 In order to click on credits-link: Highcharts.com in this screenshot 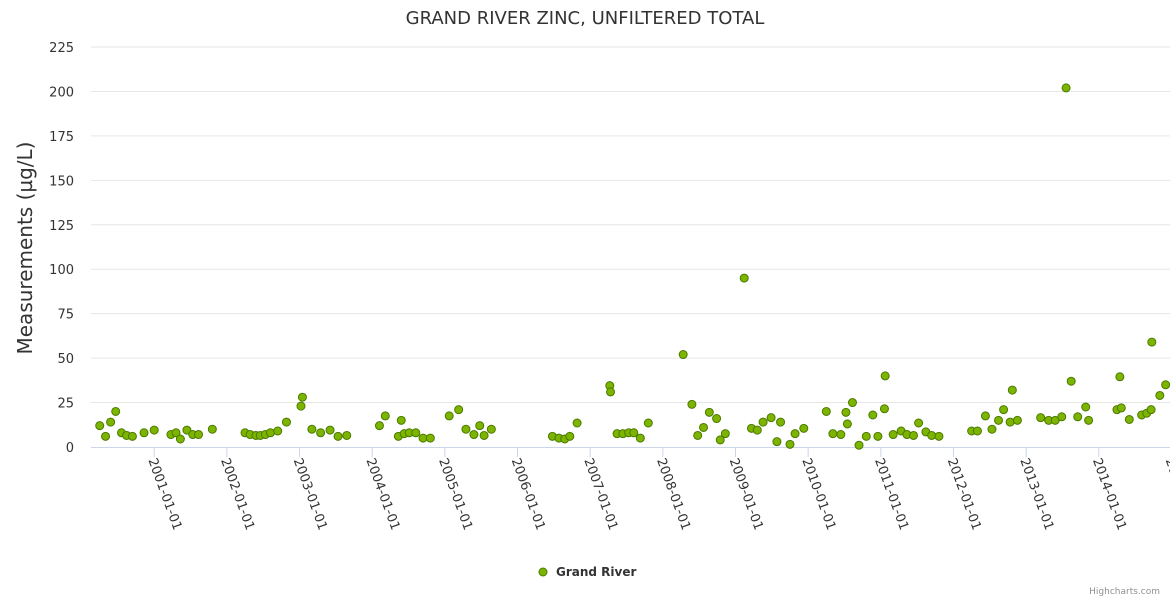, I will do `click(1124, 592)`.